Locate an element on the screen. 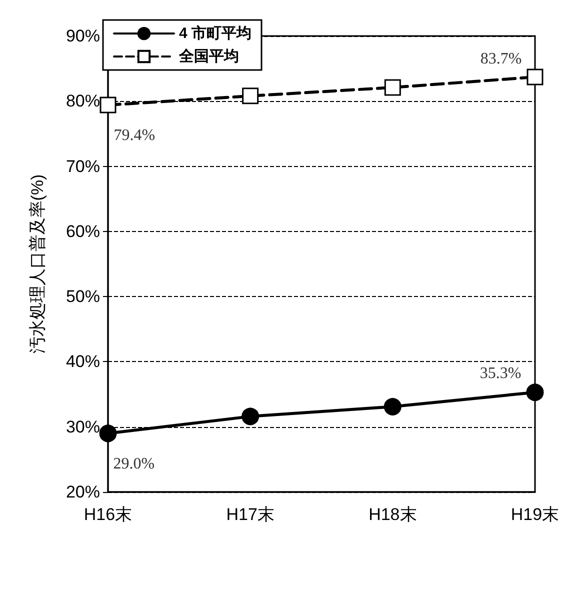 The image size is (576, 600). y-tick-label: 30% is located at coordinates (83, 426).